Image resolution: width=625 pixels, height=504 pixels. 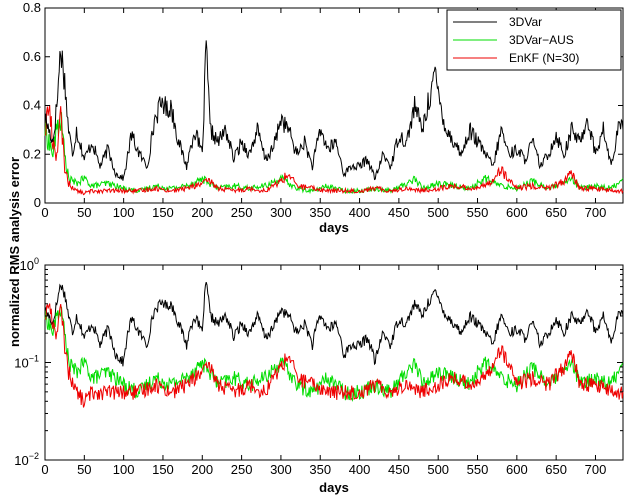 What do you see at coordinates (32, 56) in the screenshot?
I see `top-ytick-label: 0.6` at bounding box center [32, 56].